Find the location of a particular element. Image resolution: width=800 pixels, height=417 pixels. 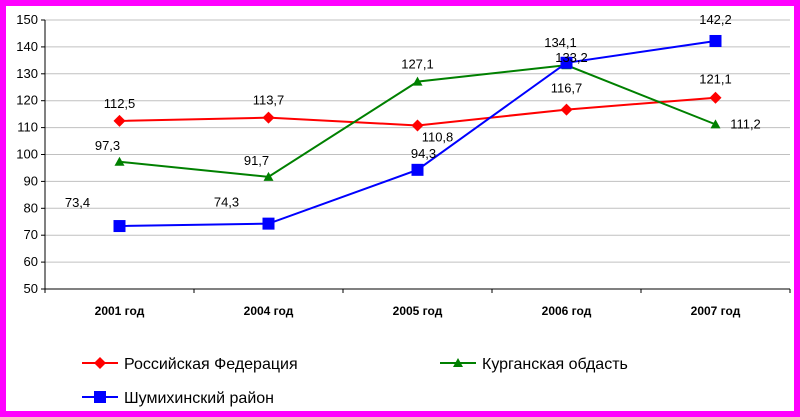

data-label: 127,1 is located at coordinates (417, 64).